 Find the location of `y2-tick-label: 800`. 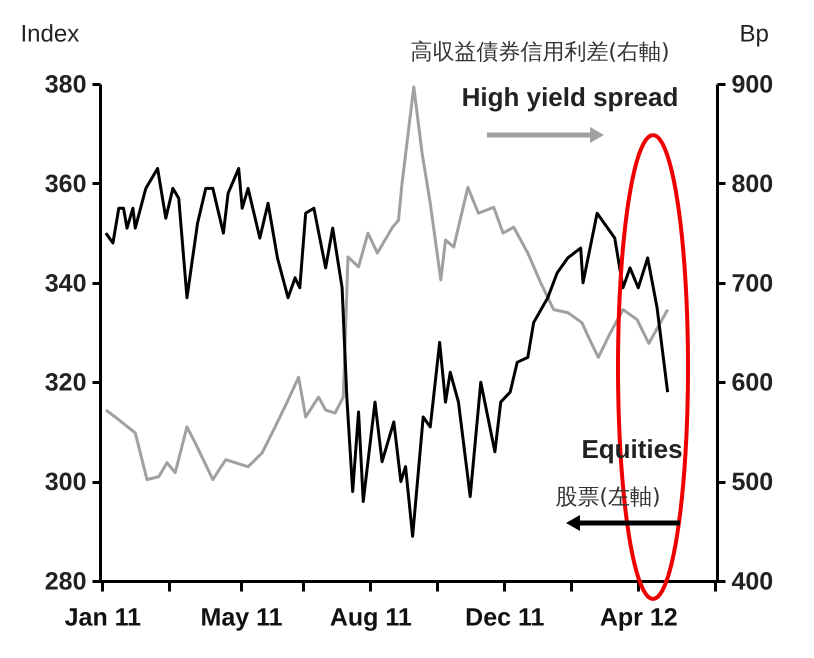

y2-tick-label: 800 is located at coordinates (753, 184).